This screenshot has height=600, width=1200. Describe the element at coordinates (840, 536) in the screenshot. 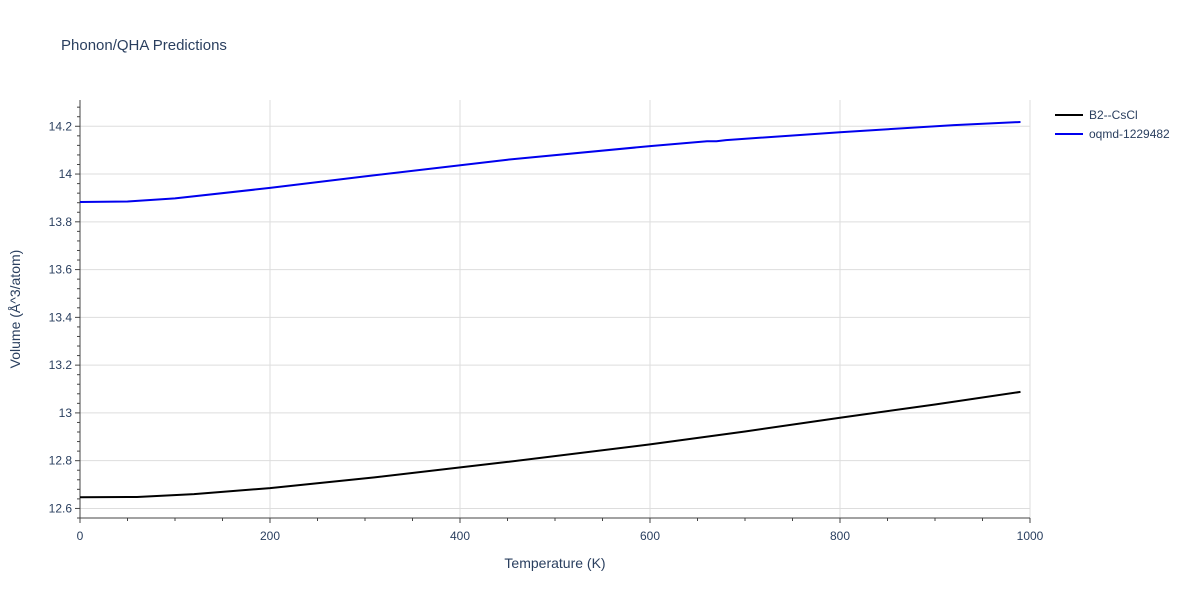

I see `x-tick-label: 800` at that location.